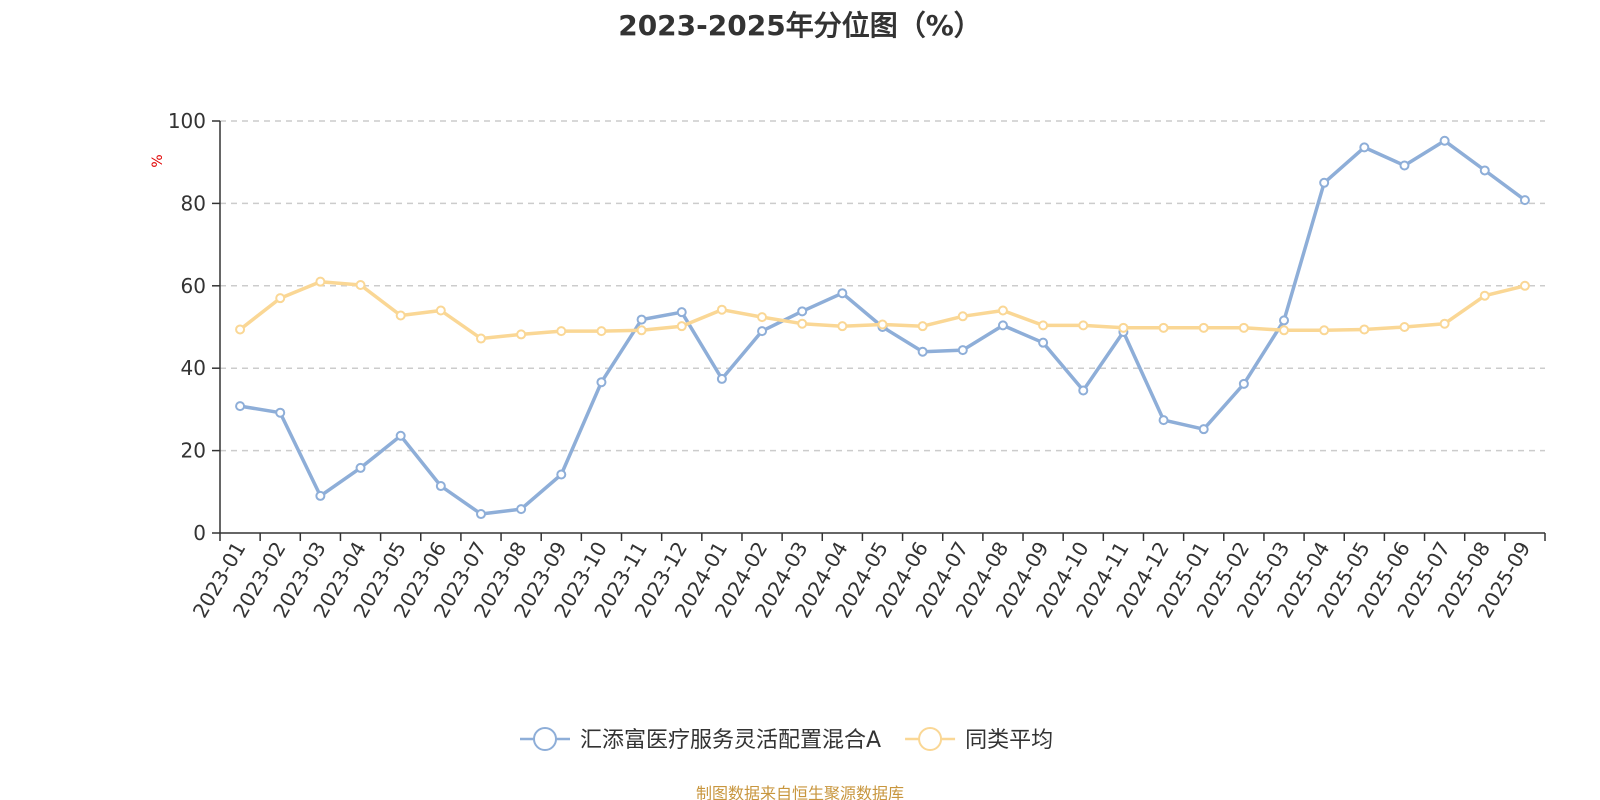 The width and height of the screenshot is (1600, 800). I want to click on source-note: 制图数据来自恒生聚源数据库, so click(799, 792).